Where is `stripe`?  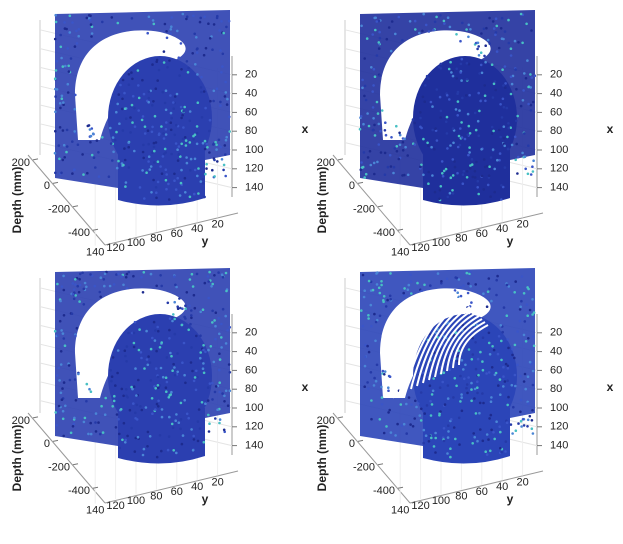
stripe is located at coordinates (424, 345).